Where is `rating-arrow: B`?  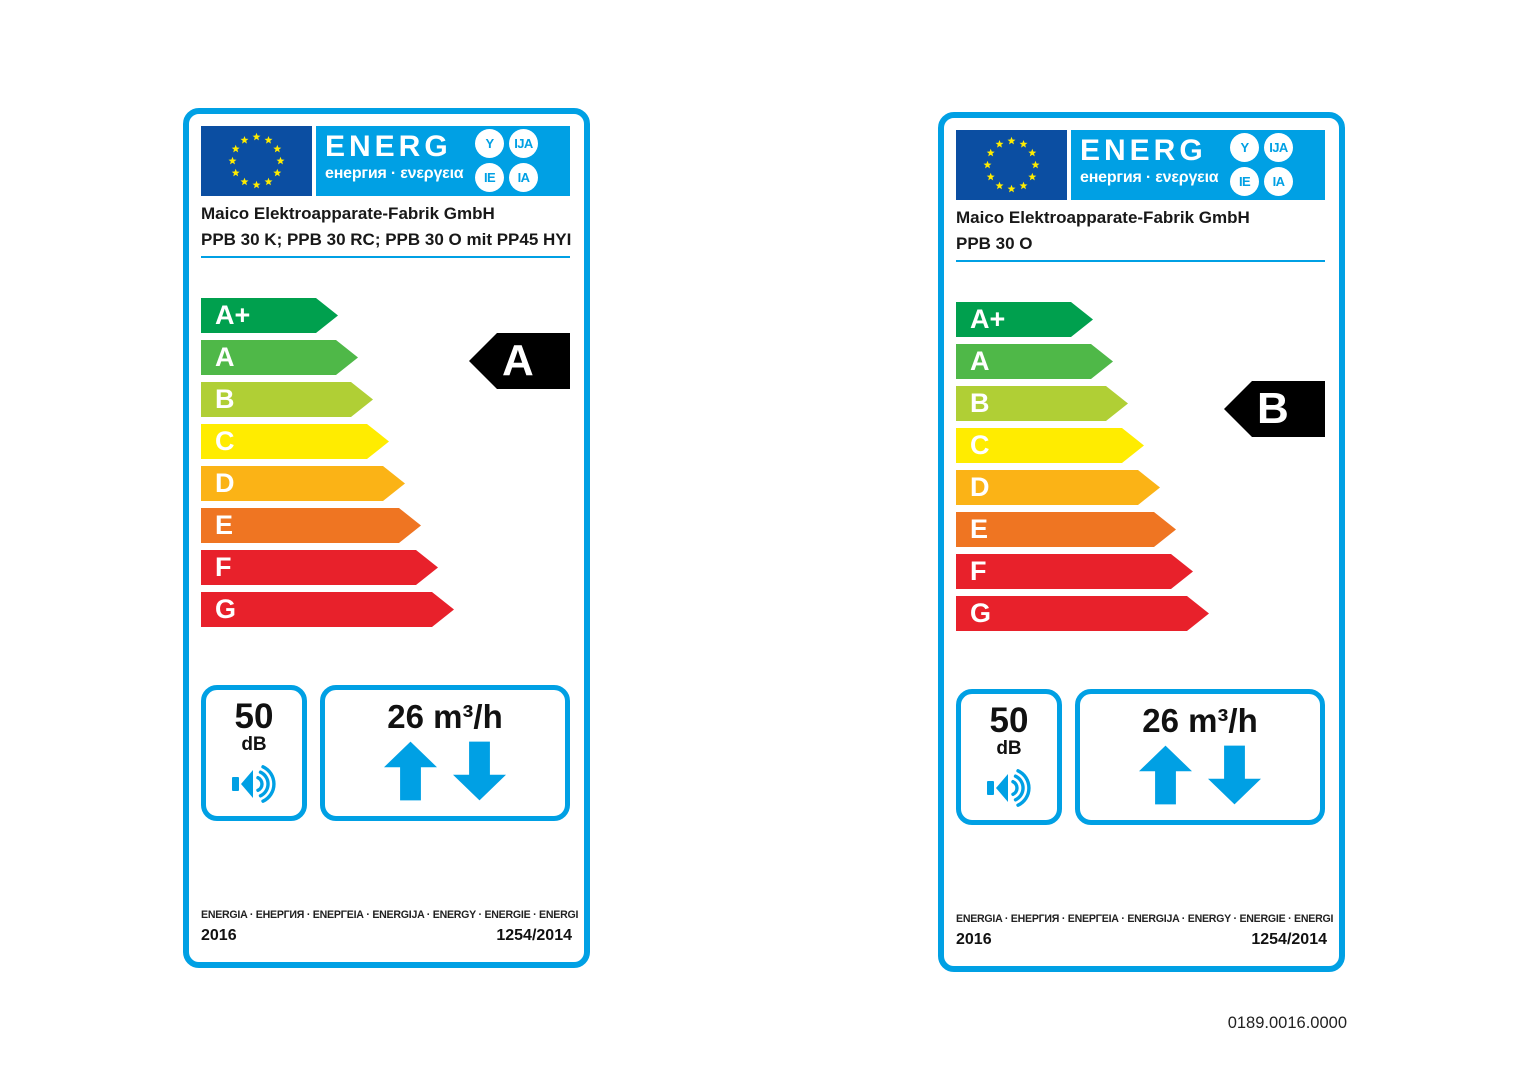
rating-arrow: B is located at coordinates (1274, 409).